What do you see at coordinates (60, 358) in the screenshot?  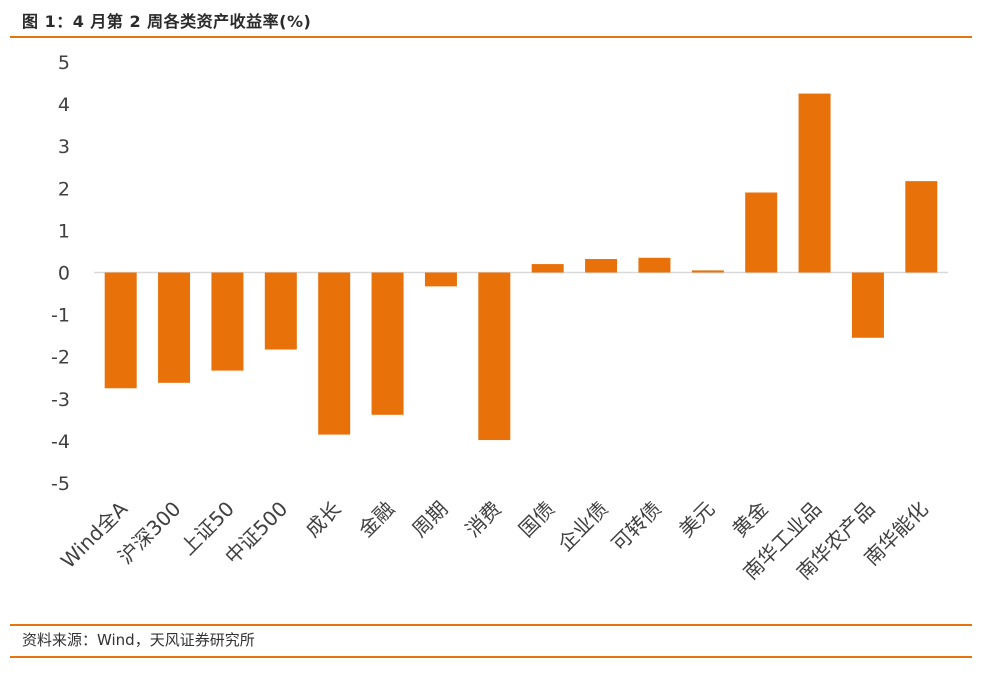 I see `y-tick-label: -2` at bounding box center [60, 358].